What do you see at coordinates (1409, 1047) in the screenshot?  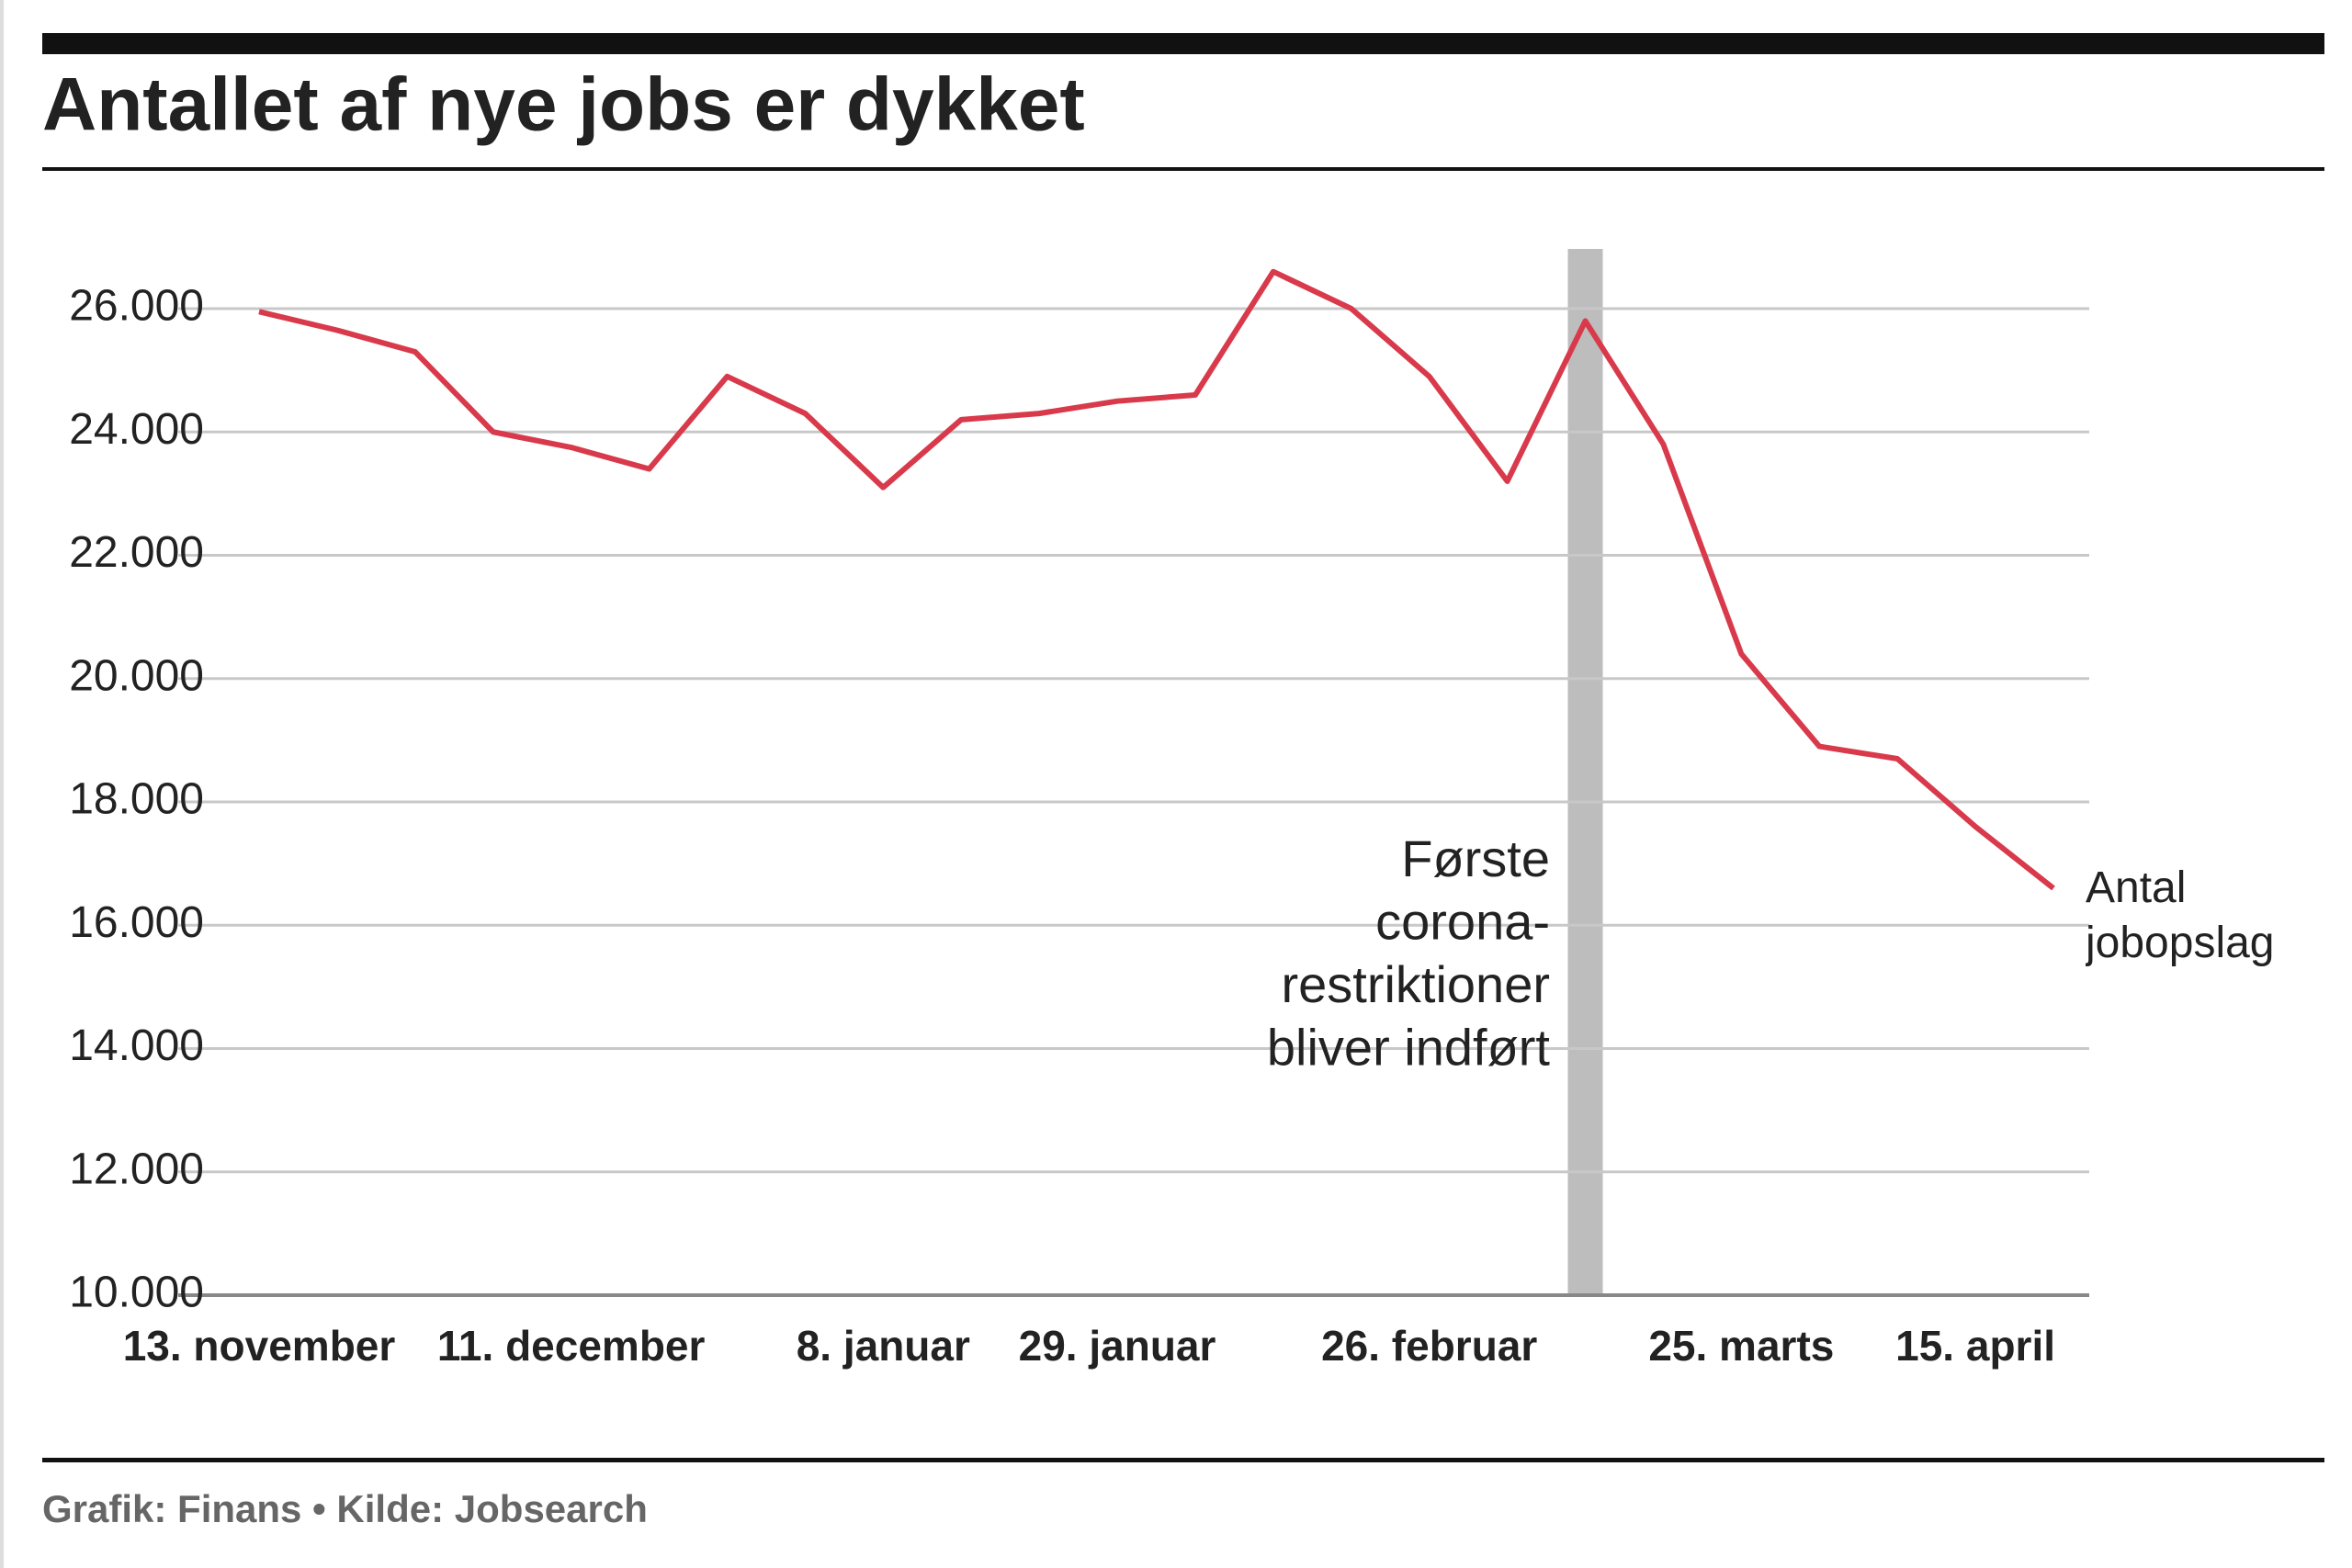 I see `annotation: bliver indført` at bounding box center [1409, 1047].